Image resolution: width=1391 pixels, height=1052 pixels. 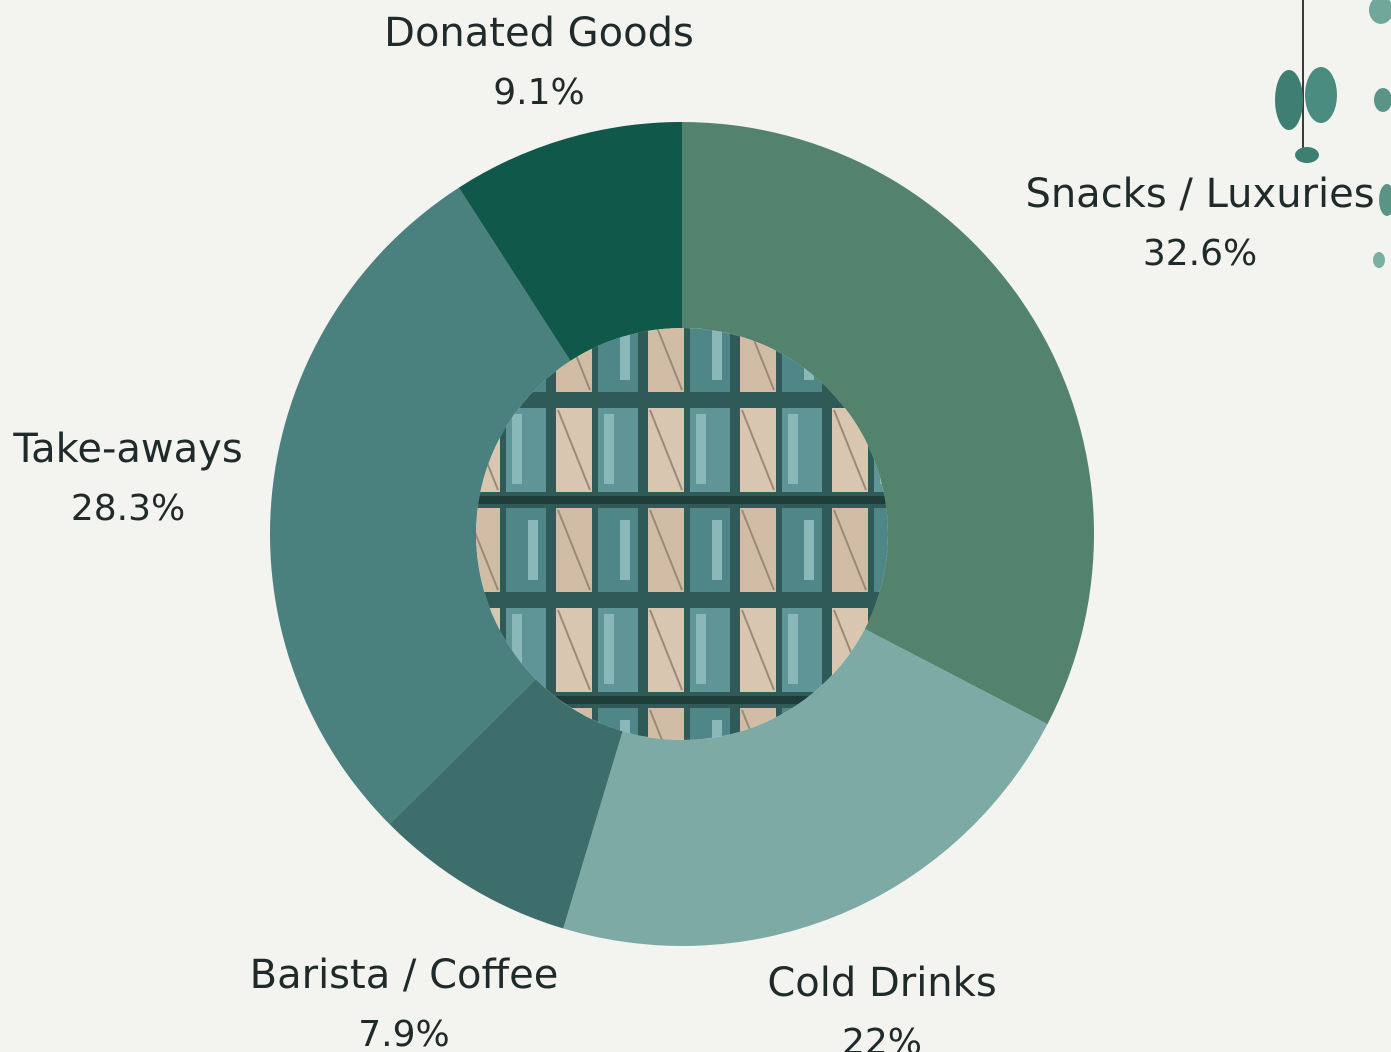 What do you see at coordinates (506, 804) in the screenshot?
I see `slice-barista-coffee` at bounding box center [506, 804].